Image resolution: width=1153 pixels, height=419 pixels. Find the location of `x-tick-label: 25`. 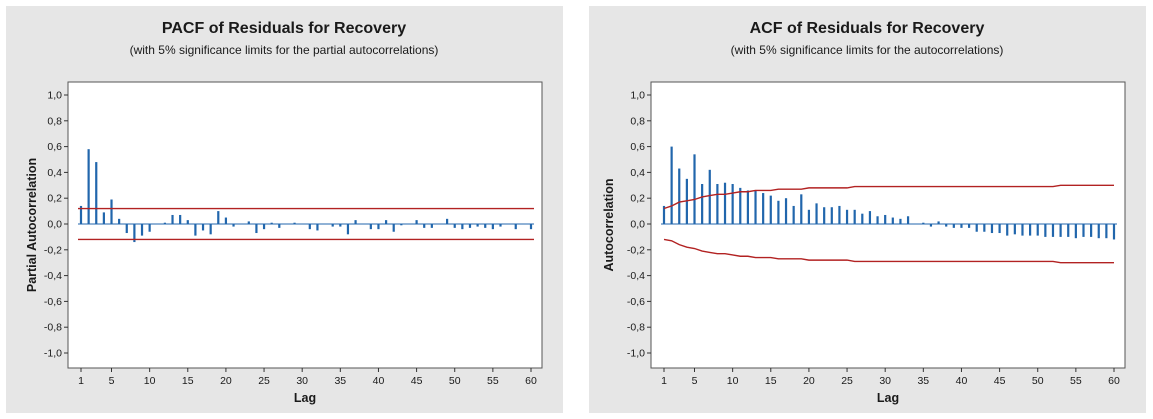

x-tick-label: 25 is located at coordinates (847, 381).